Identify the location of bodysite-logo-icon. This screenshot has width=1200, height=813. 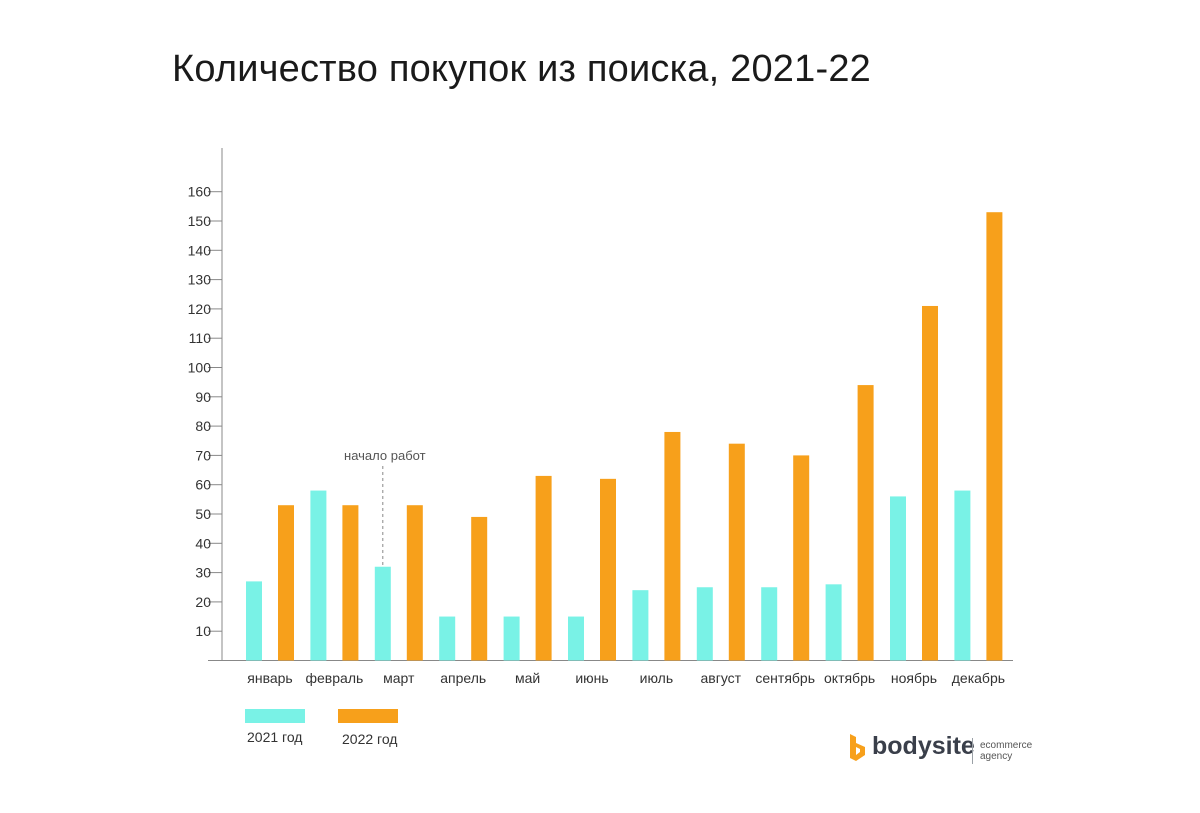
(857, 747).